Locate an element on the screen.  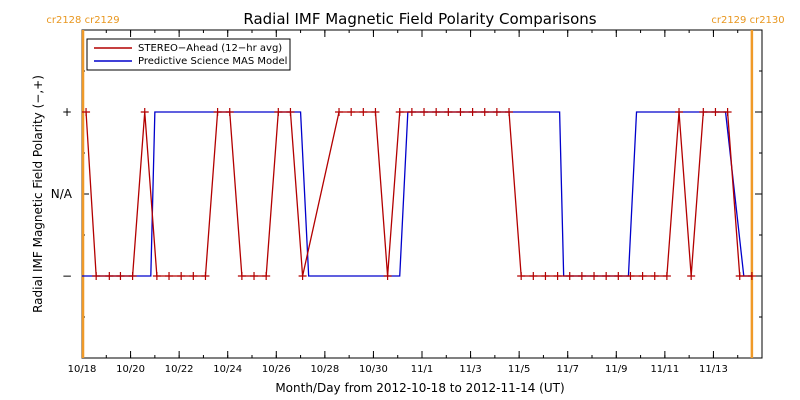
legend-box is located at coordinates (188, 54).